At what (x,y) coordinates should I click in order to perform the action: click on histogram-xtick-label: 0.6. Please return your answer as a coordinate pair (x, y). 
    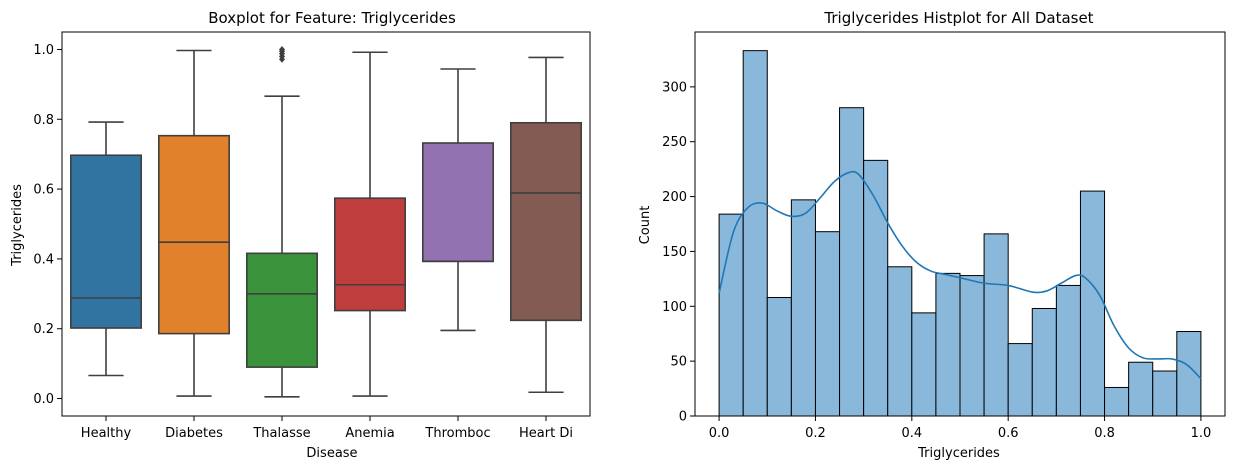
    Looking at the image, I should click on (1008, 433).